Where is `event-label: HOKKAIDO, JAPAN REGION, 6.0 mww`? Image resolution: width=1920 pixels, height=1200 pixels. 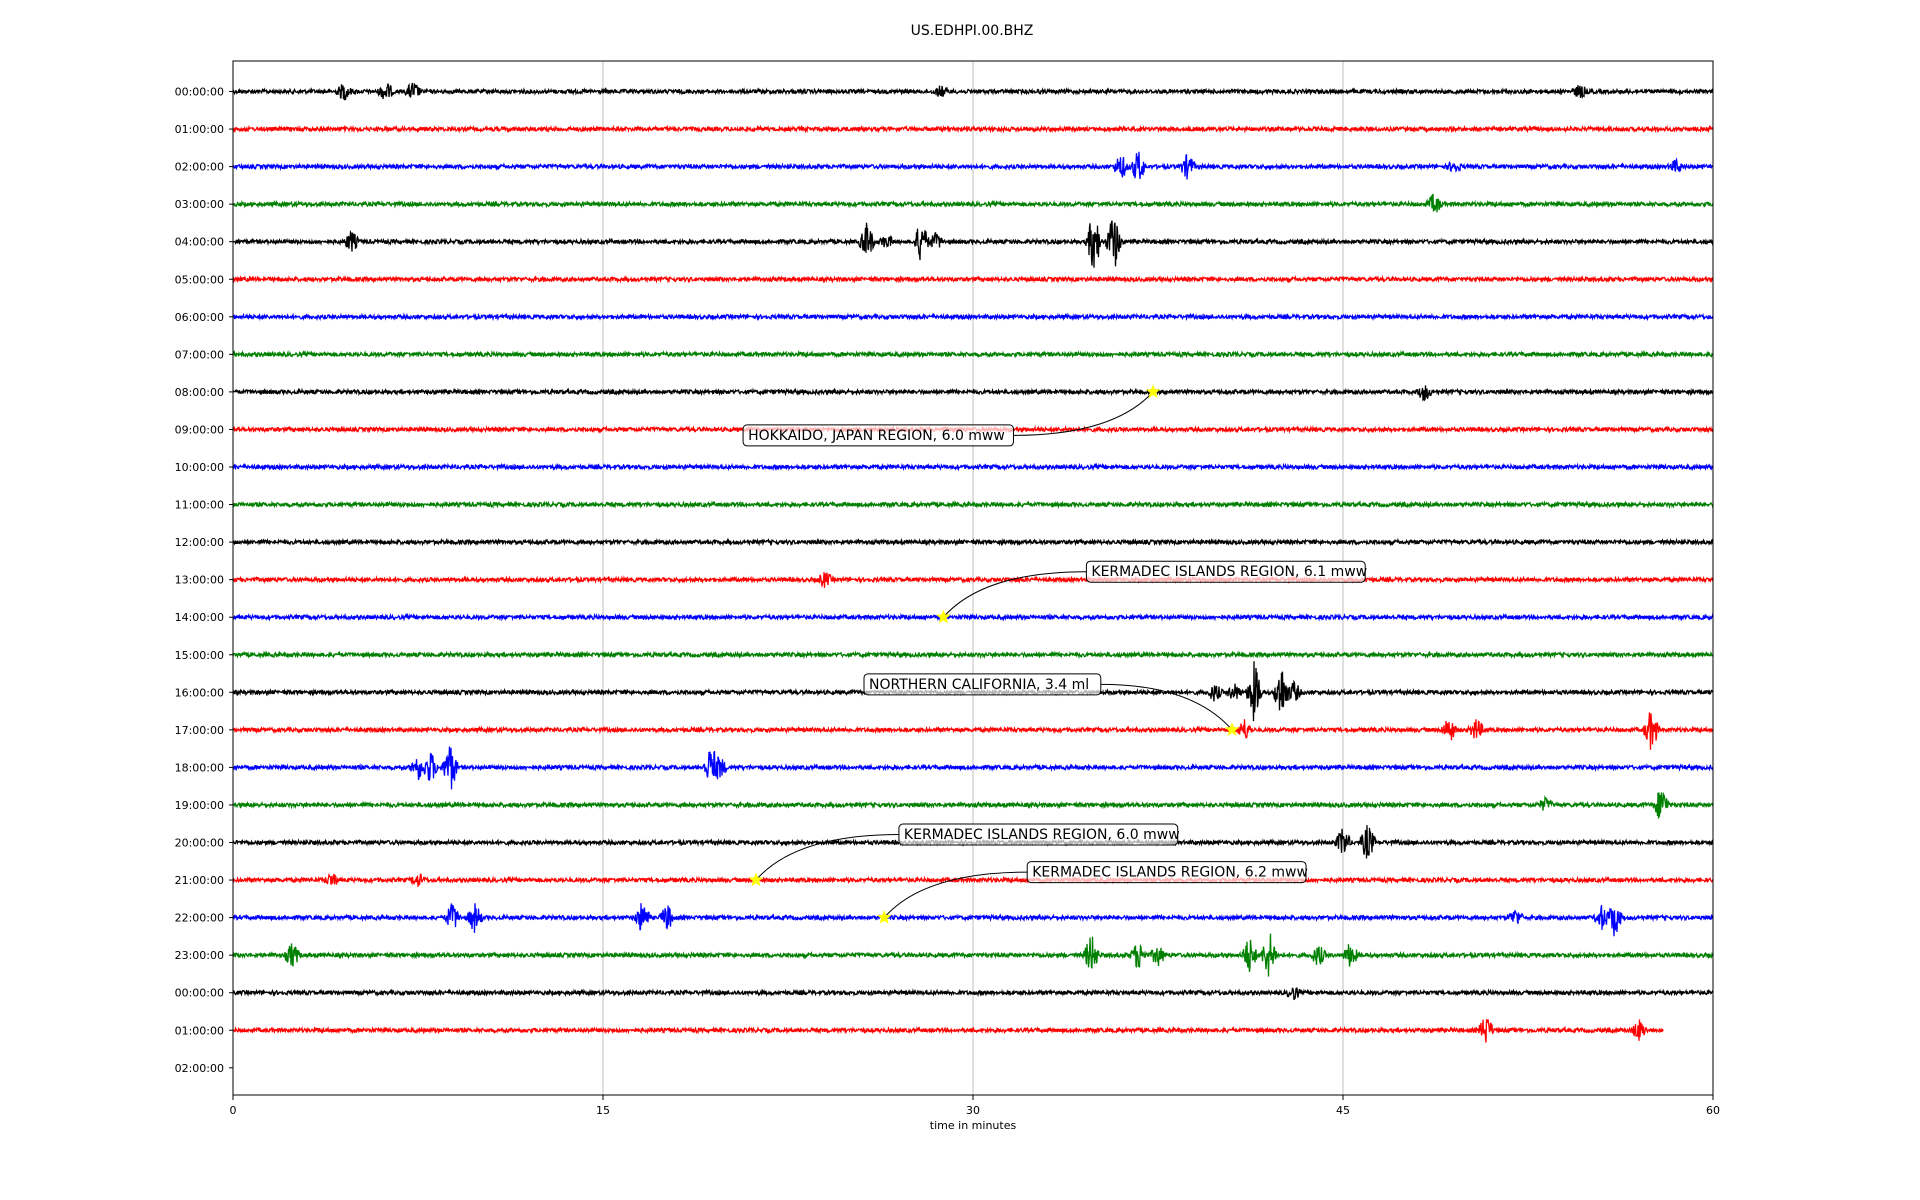
event-label: HOKKAIDO, JAPAN REGION, 6.0 mww is located at coordinates (876, 436).